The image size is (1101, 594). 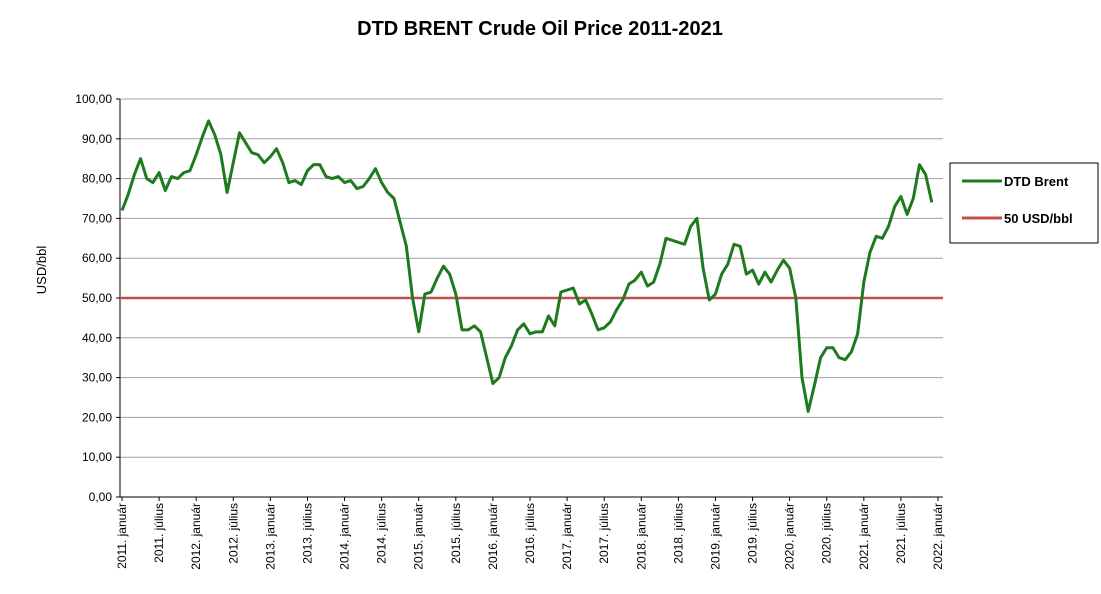 What do you see at coordinates (419, 536) in the screenshot?
I see `x-tick-label: 2015. január` at bounding box center [419, 536].